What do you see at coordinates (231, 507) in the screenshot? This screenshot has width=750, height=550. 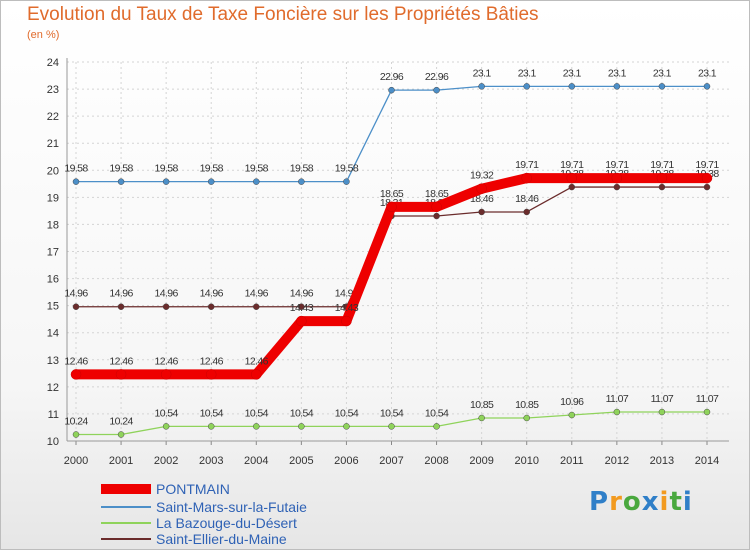 I see `legend-label: Saint-Mars-sur-la-Futaie` at bounding box center [231, 507].